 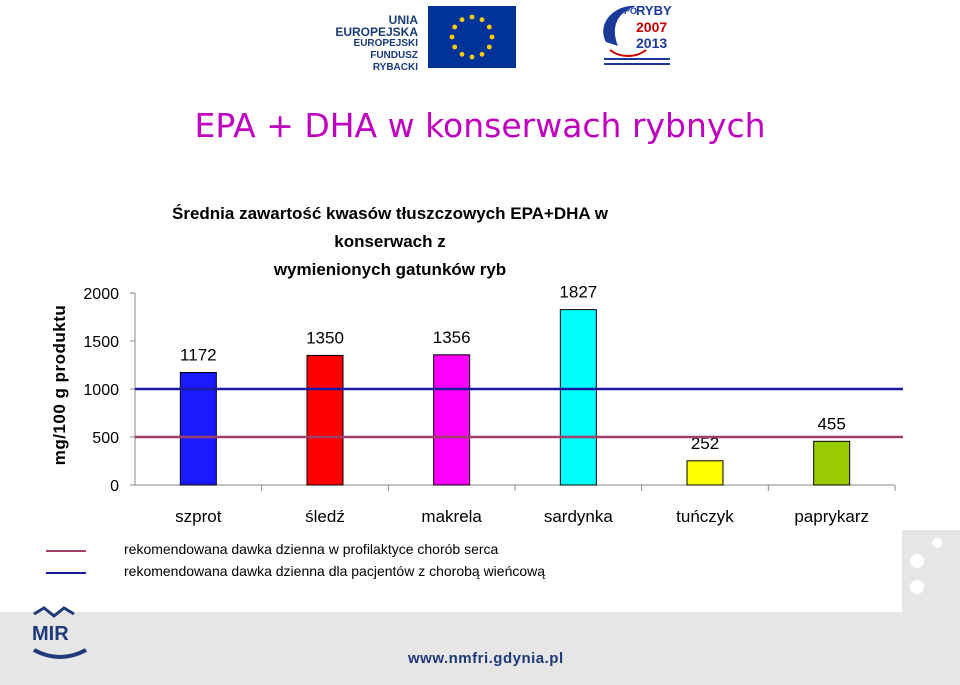 What do you see at coordinates (101, 294) in the screenshot?
I see `y-tick-label: 2000` at bounding box center [101, 294].